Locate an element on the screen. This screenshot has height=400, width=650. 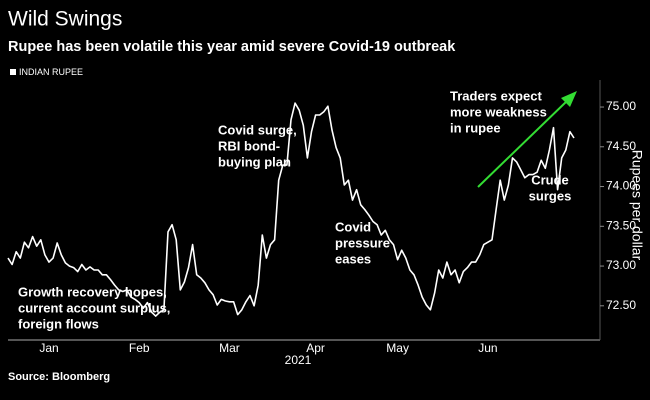
y-tick-label: 72.50 is located at coordinates (621, 305).